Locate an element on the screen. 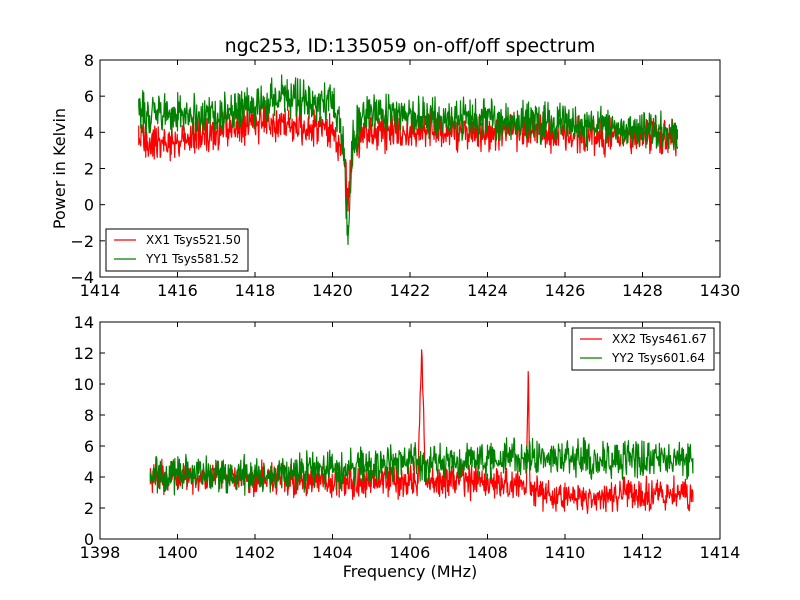 This screenshot has height=600, width=800. y-tick-label: −2 is located at coordinates (82, 241).